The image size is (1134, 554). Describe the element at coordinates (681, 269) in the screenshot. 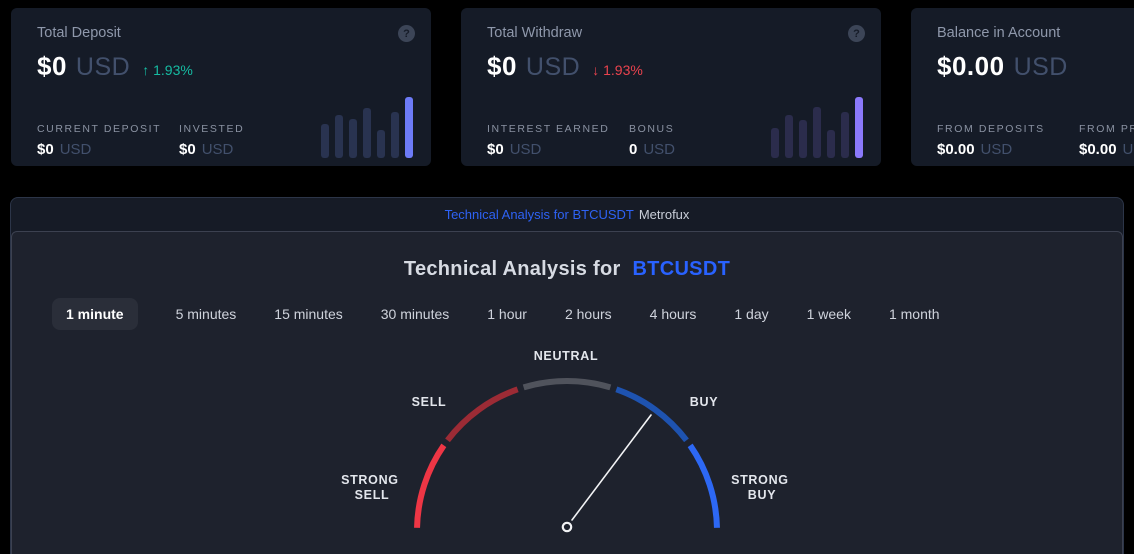

I see `widget-title-symbol: BTCUSDT` at that location.